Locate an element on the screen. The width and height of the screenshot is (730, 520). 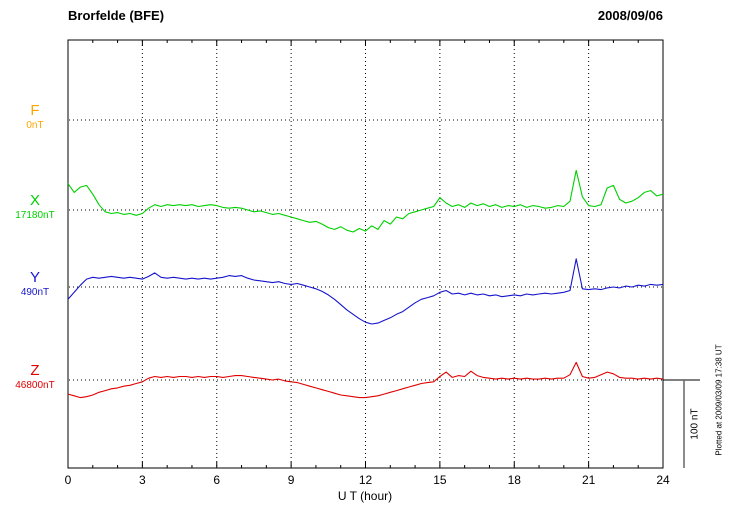
watermark: Plotted at 2009/03/09 17:38 UT is located at coordinates (719, 400).